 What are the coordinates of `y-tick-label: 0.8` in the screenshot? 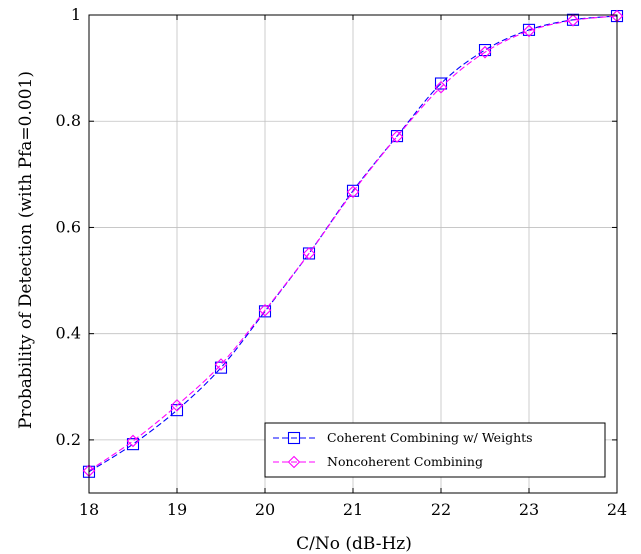 It's located at (68, 120).